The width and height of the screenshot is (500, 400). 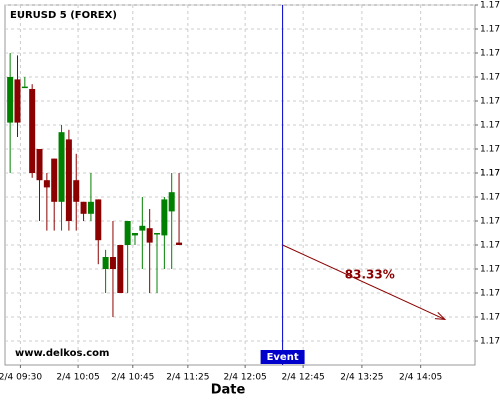 I want to click on y-tick-label: 1.1780, so click(x=490, y=174).